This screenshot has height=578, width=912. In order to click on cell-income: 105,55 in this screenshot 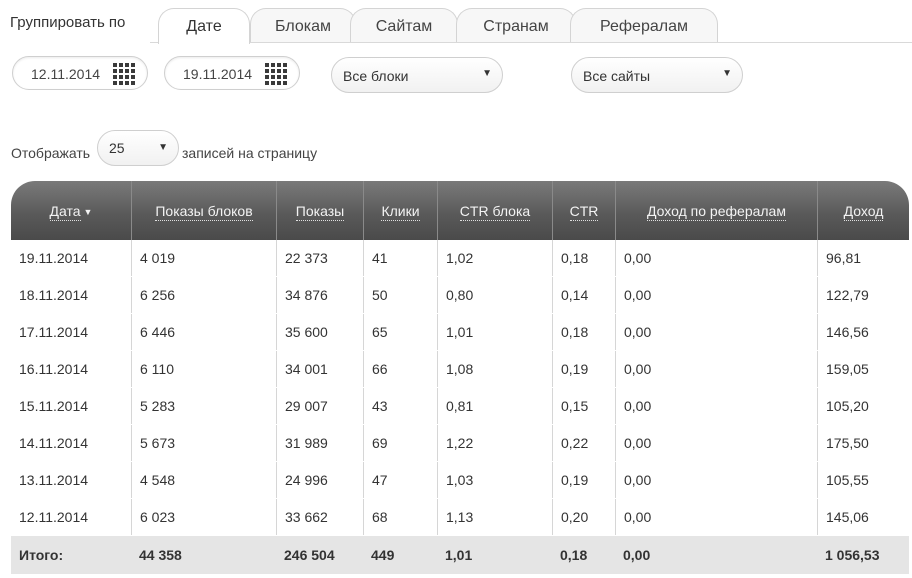, I will do `click(863, 480)`.